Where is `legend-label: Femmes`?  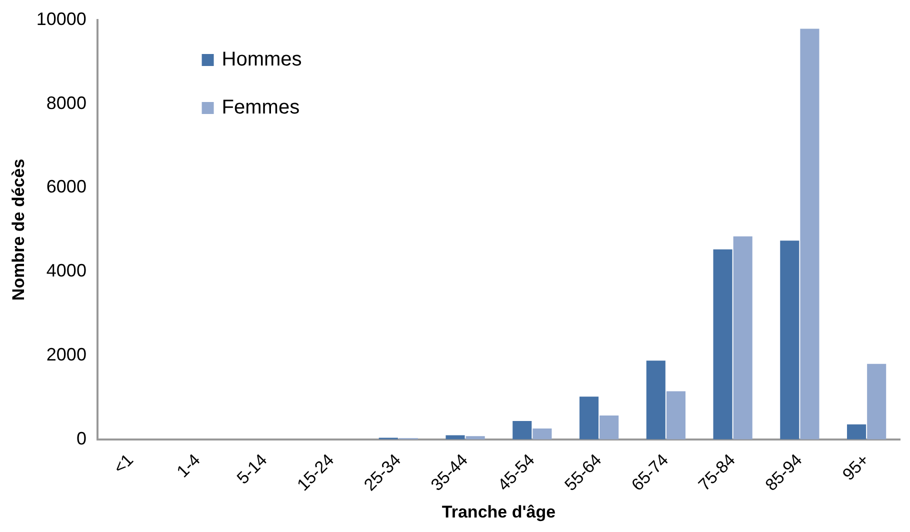
legend-label: Femmes is located at coordinates (261, 107).